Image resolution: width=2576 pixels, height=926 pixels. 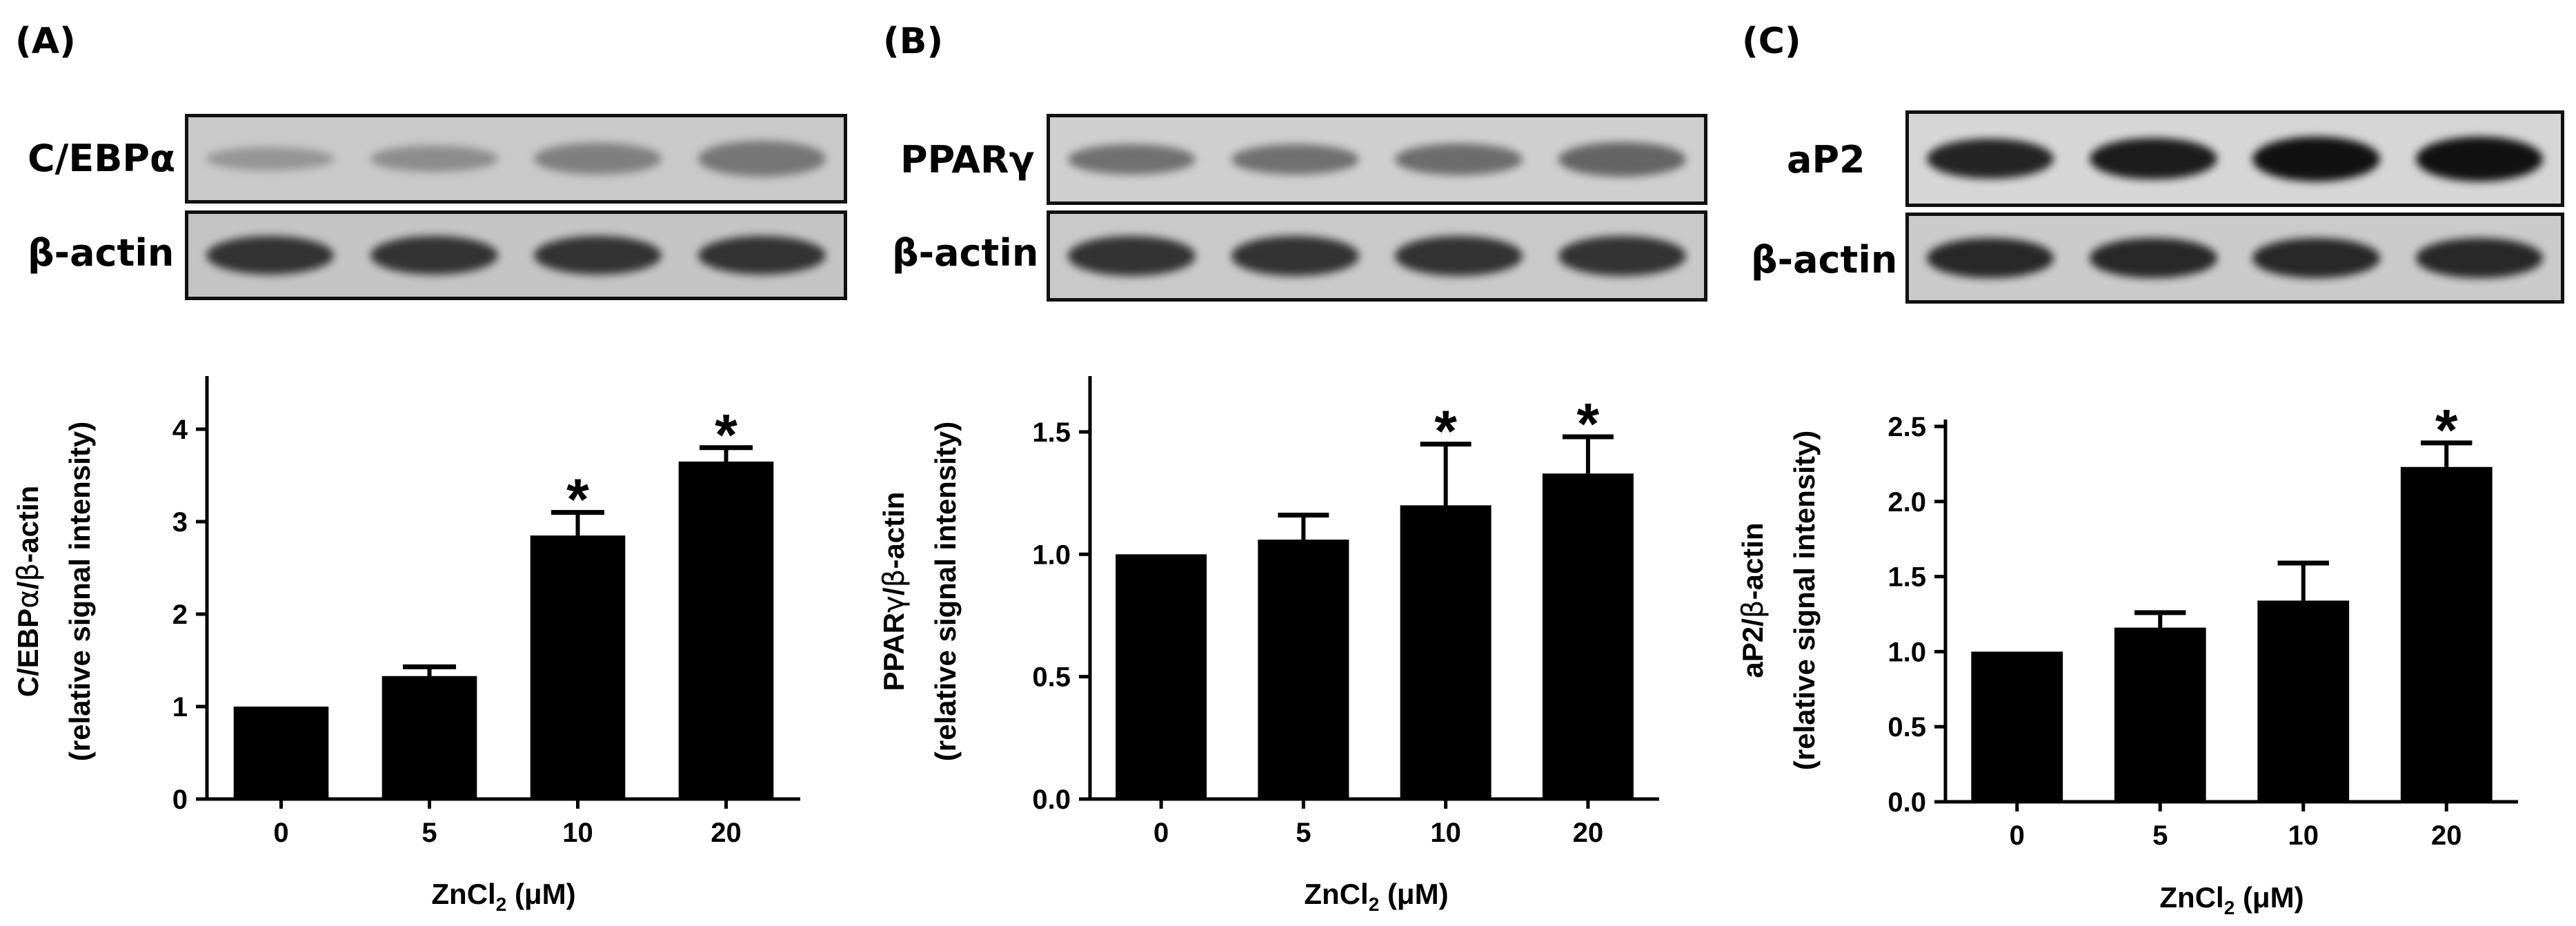 I want to click on blot-c-ebpa, so click(x=516, y=159).